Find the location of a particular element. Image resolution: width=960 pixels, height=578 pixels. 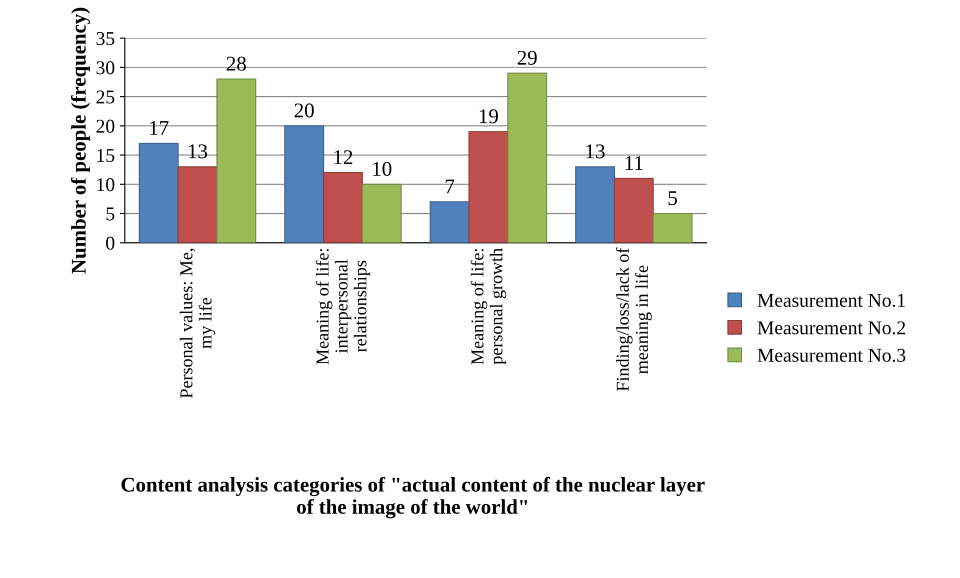

y-tick-label: 35 is located at coordinates (105, 39).